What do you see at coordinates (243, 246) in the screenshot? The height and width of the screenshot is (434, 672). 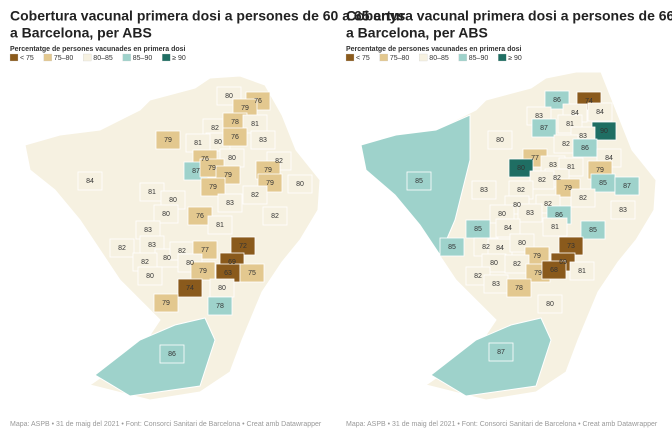 I see `district-label: 72` at bounding box center [243, 246].